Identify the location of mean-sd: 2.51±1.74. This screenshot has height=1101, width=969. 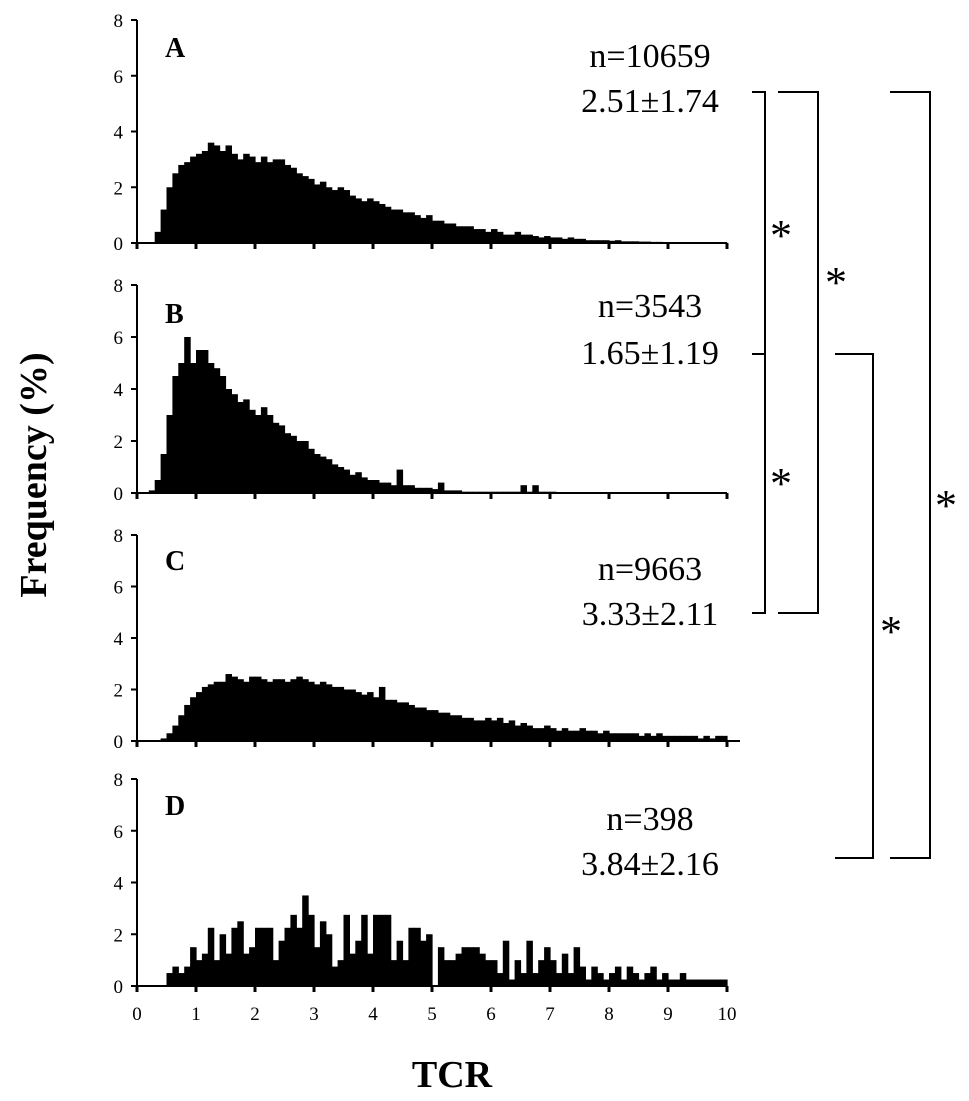
(650, 101).